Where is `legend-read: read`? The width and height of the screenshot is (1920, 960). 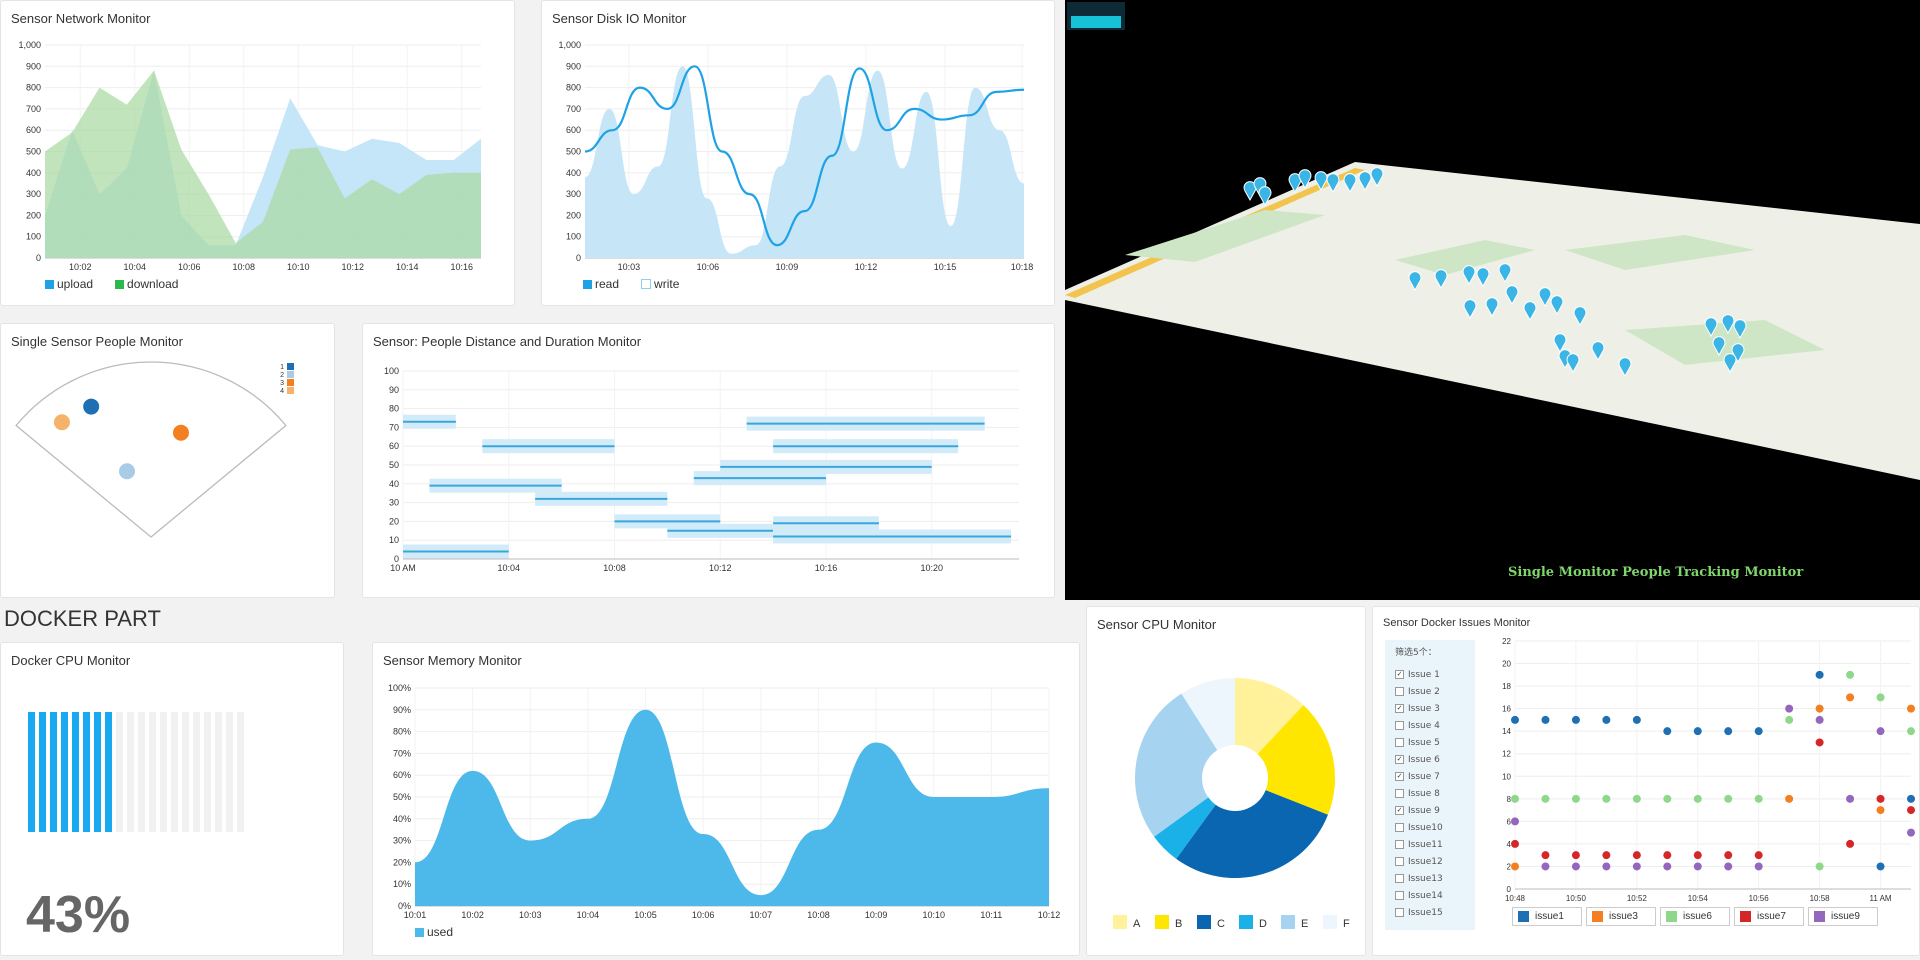 legend-read: read is located at coordinates (601, 284).